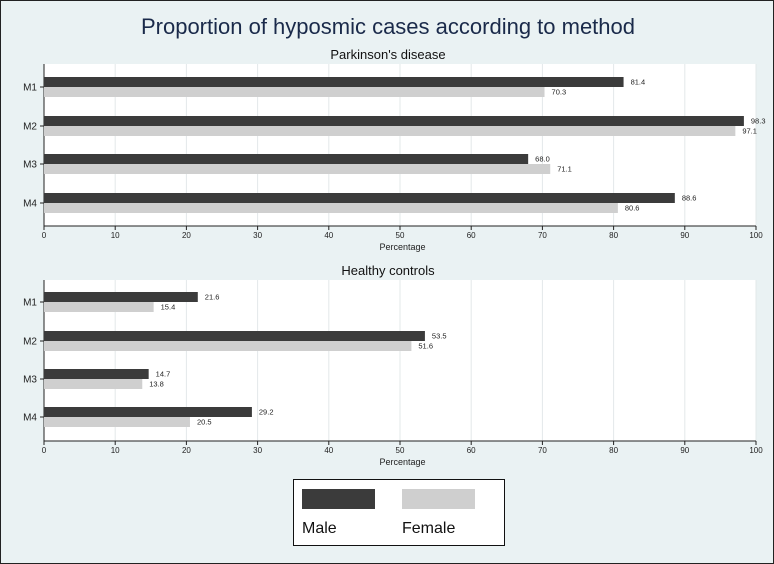  I want to click on x-tick-label-healthy-controls: 50, so click(400, 450).